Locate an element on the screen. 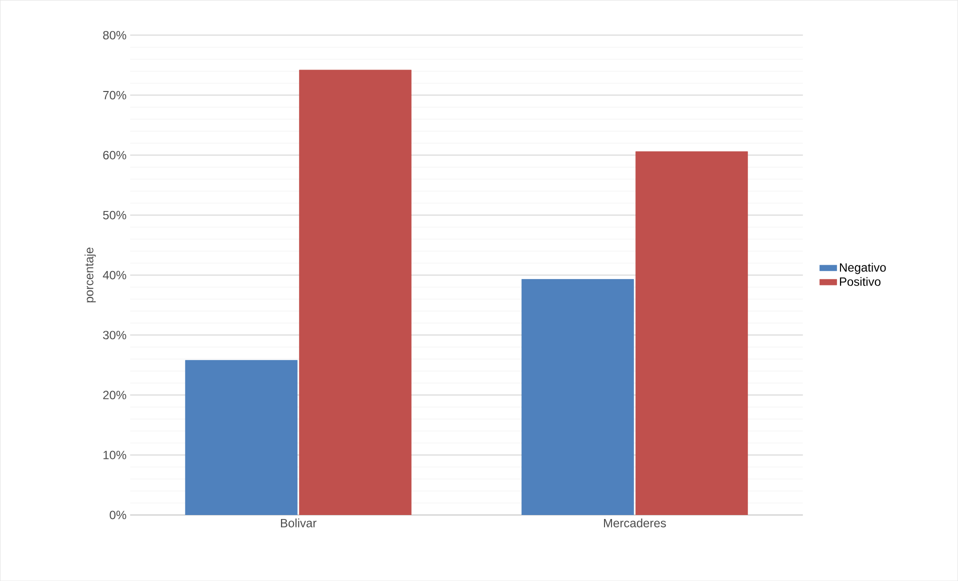 Image resolution: width=958 pixels, height=581 pixels. y-tick-label: 10% is located at coordinates (115, 455).